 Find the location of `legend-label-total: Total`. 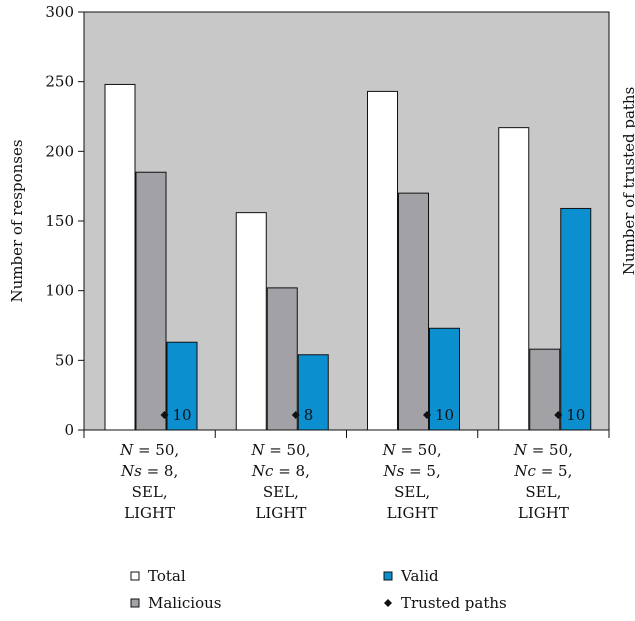

legend-label-total: Total is located at coordinates (167, 576).